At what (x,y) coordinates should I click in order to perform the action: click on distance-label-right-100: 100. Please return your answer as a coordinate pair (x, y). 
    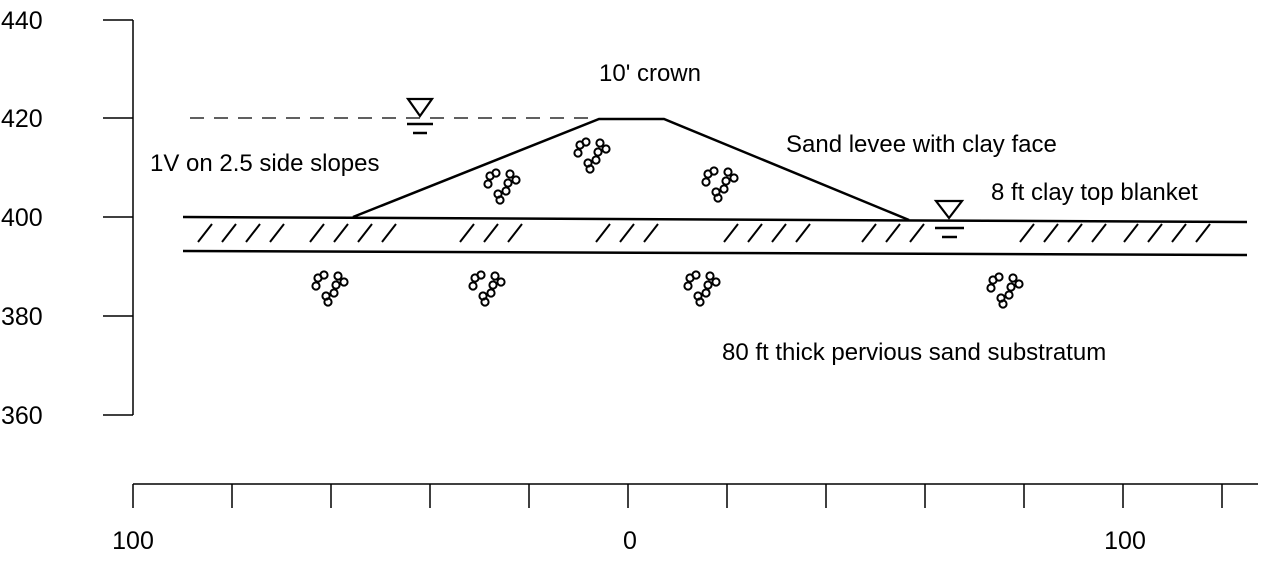
    Looking at the image, I should click on (1125, 541).